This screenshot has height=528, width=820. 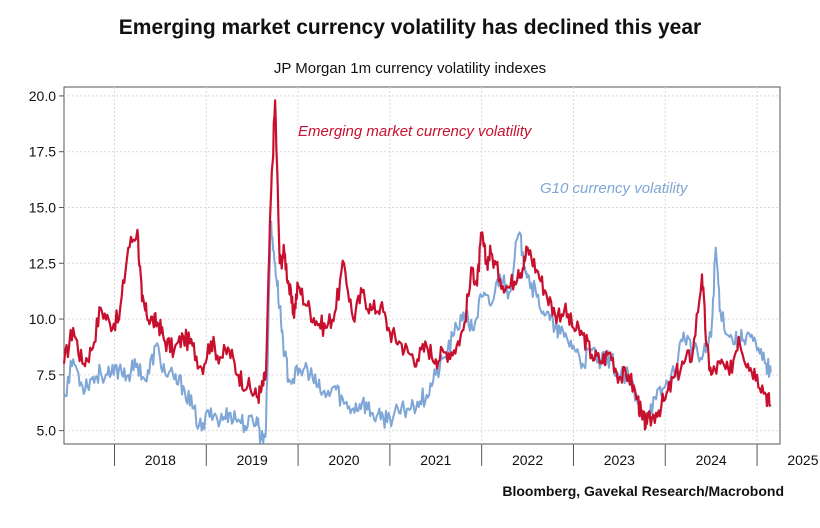 I want to click on y-tick-label: 12.5, so click(x=42, y=263).